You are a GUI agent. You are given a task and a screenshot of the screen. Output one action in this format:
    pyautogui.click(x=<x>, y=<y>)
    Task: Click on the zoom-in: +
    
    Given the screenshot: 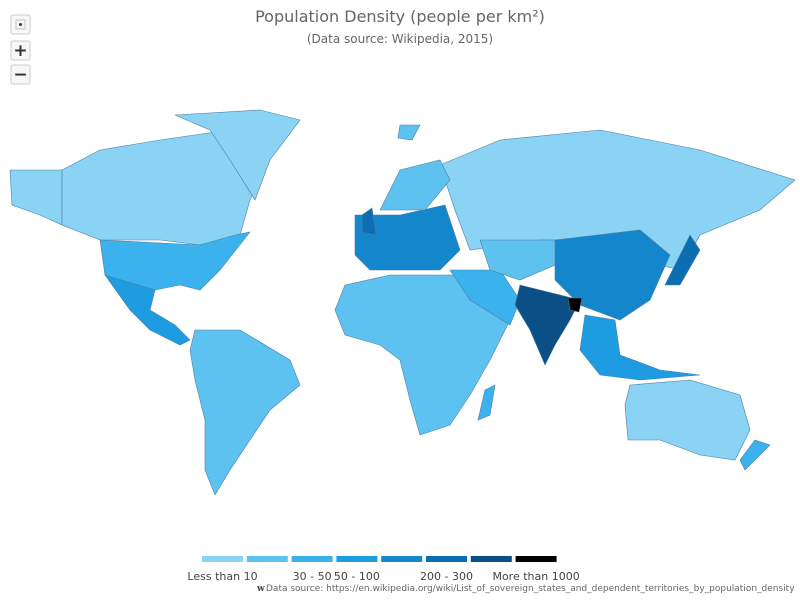 What is the action you would take?
    pyautogui.click(x=20, y=50)
    